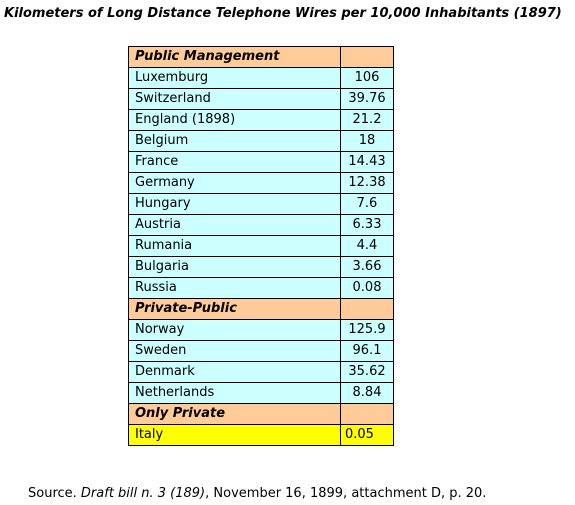 The image size is (575, 505). I want to click on value-cell: 106, so click(367, 78).